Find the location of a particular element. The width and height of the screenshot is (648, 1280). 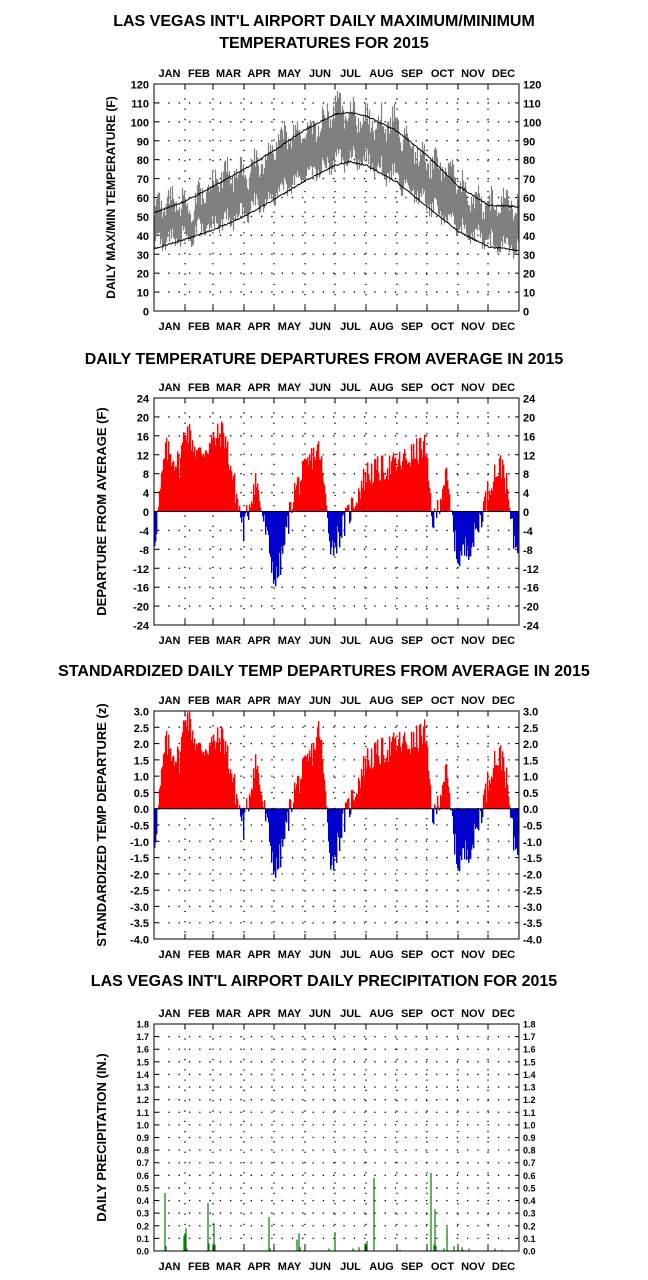

y-tick-label-left: 8 is located at coordinates (146, 475).